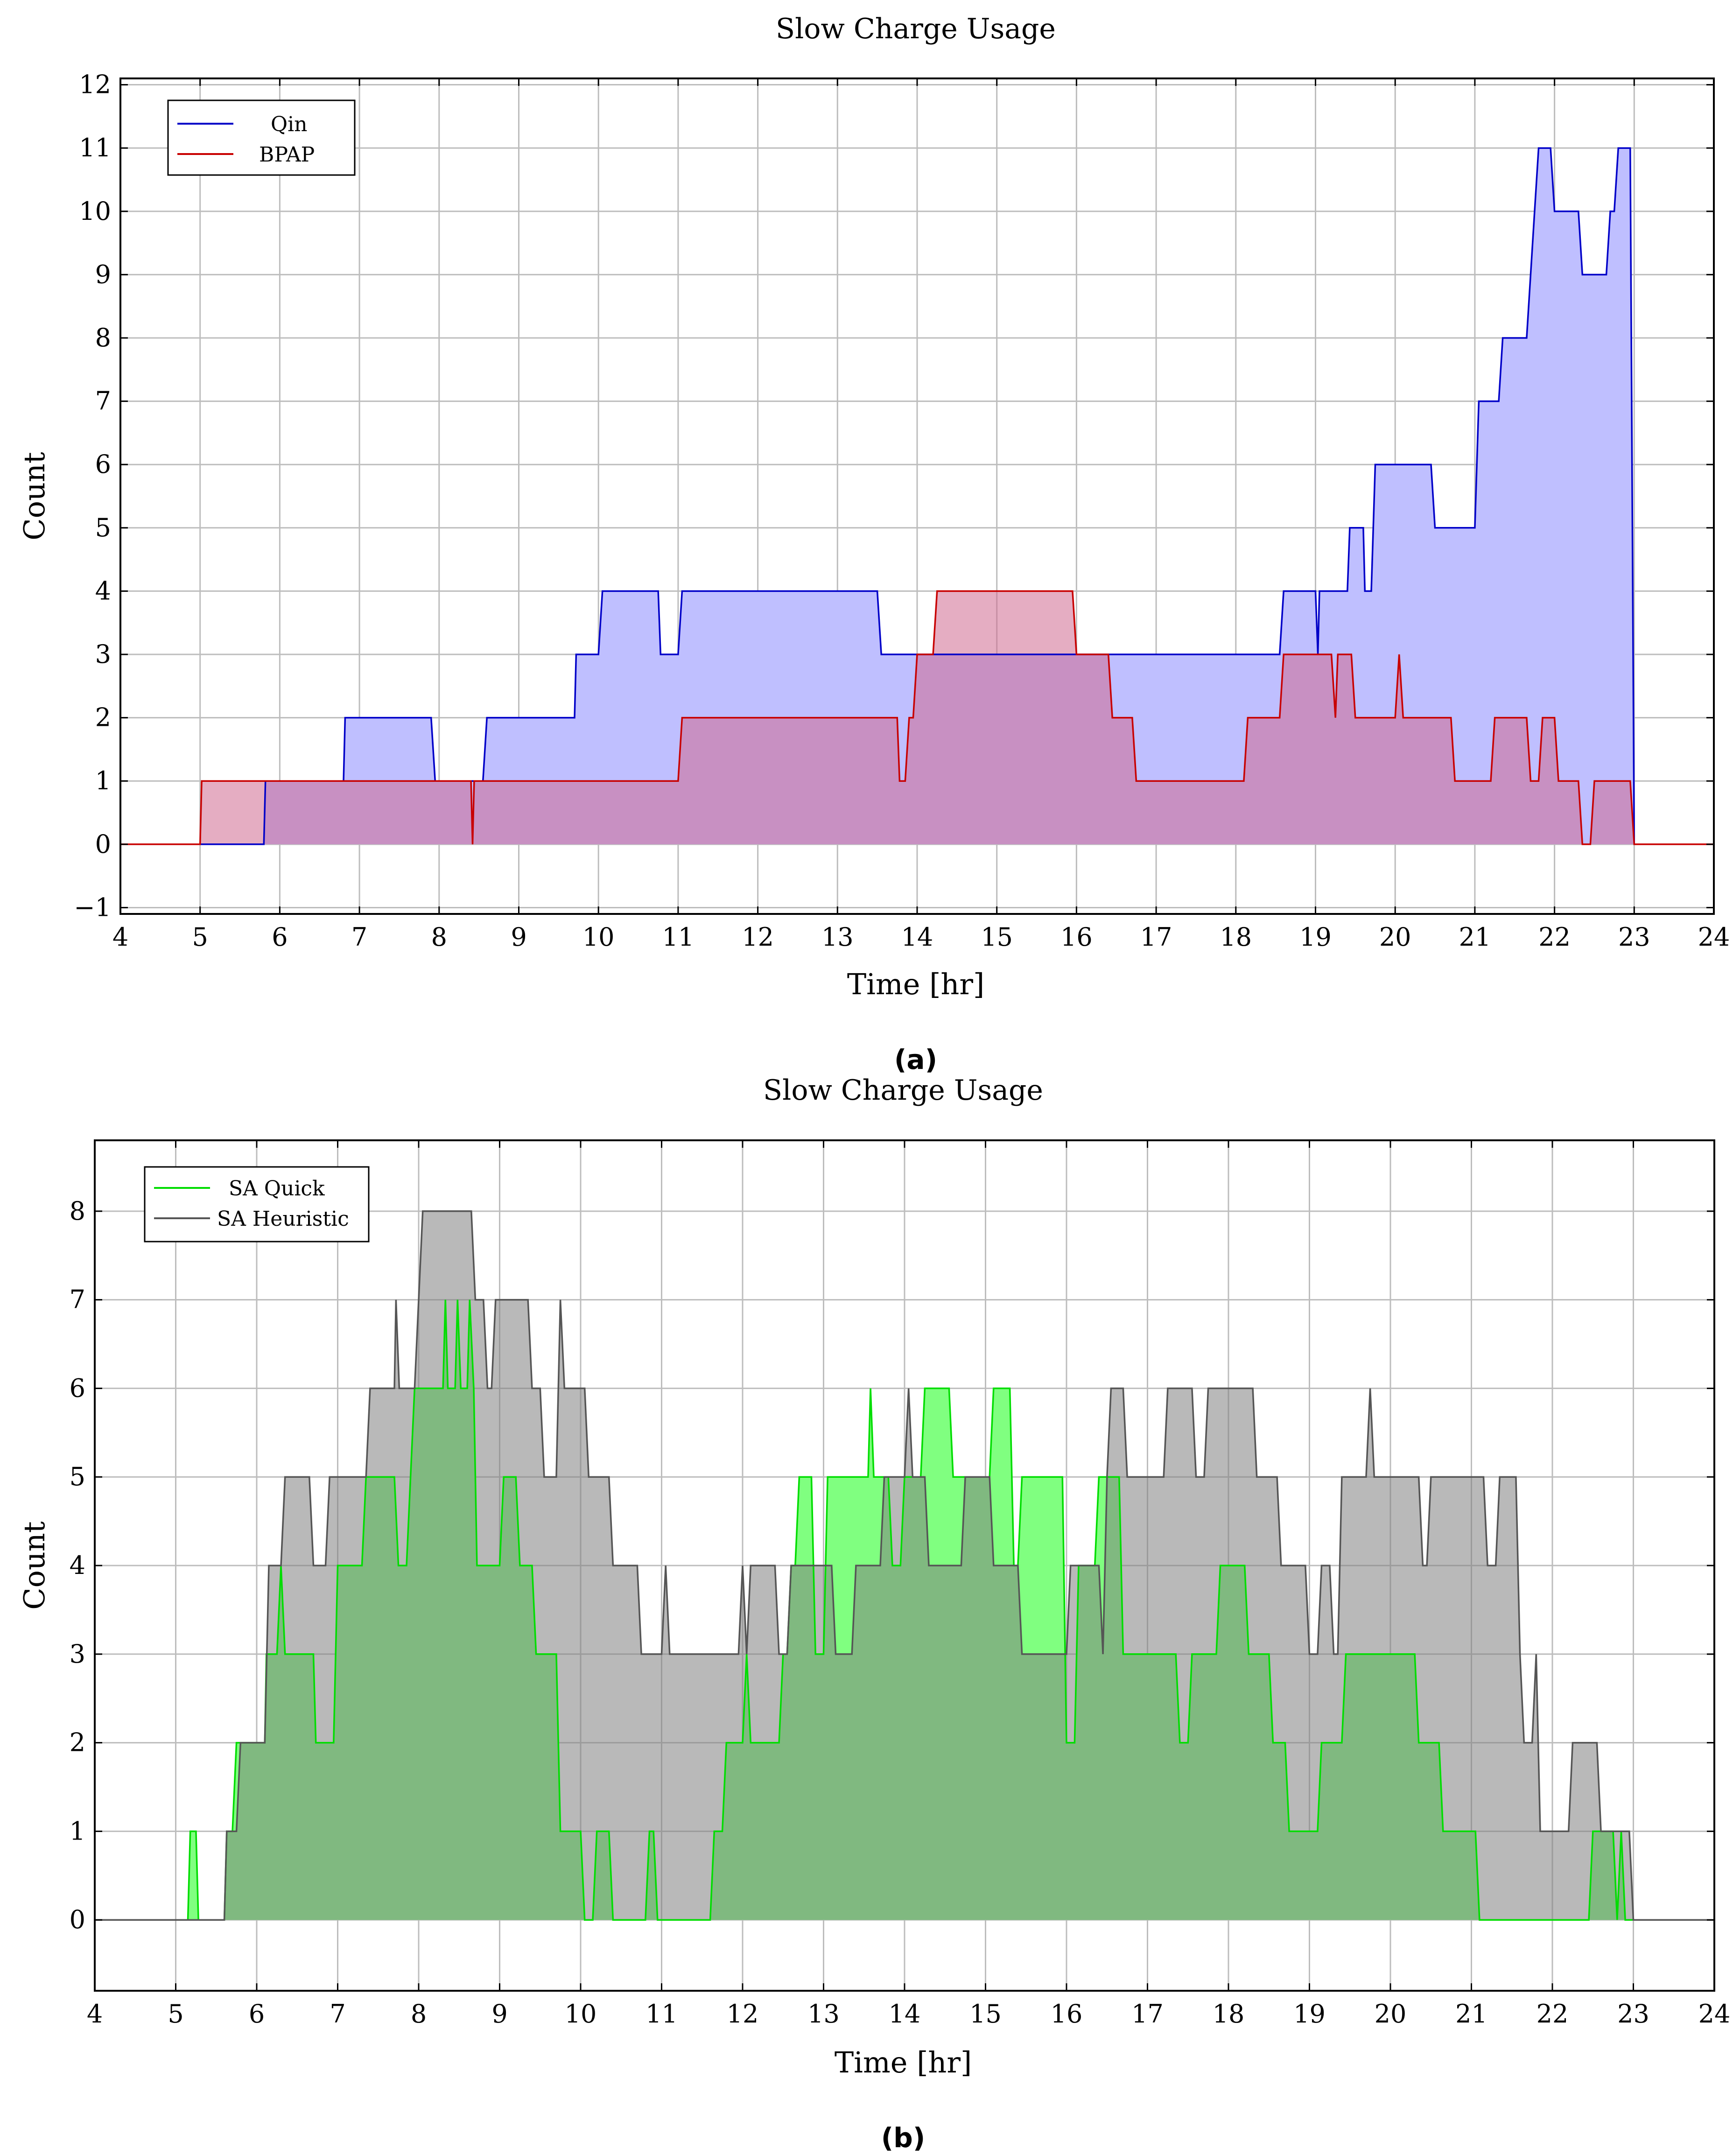 This screenshot has height=2156, width=1733. What do you see at coordinates (283, 1219) in the screenshot?
I see `legend-label-sa-heuristic: SA Heuristic` at bounding box center [283, 1219].